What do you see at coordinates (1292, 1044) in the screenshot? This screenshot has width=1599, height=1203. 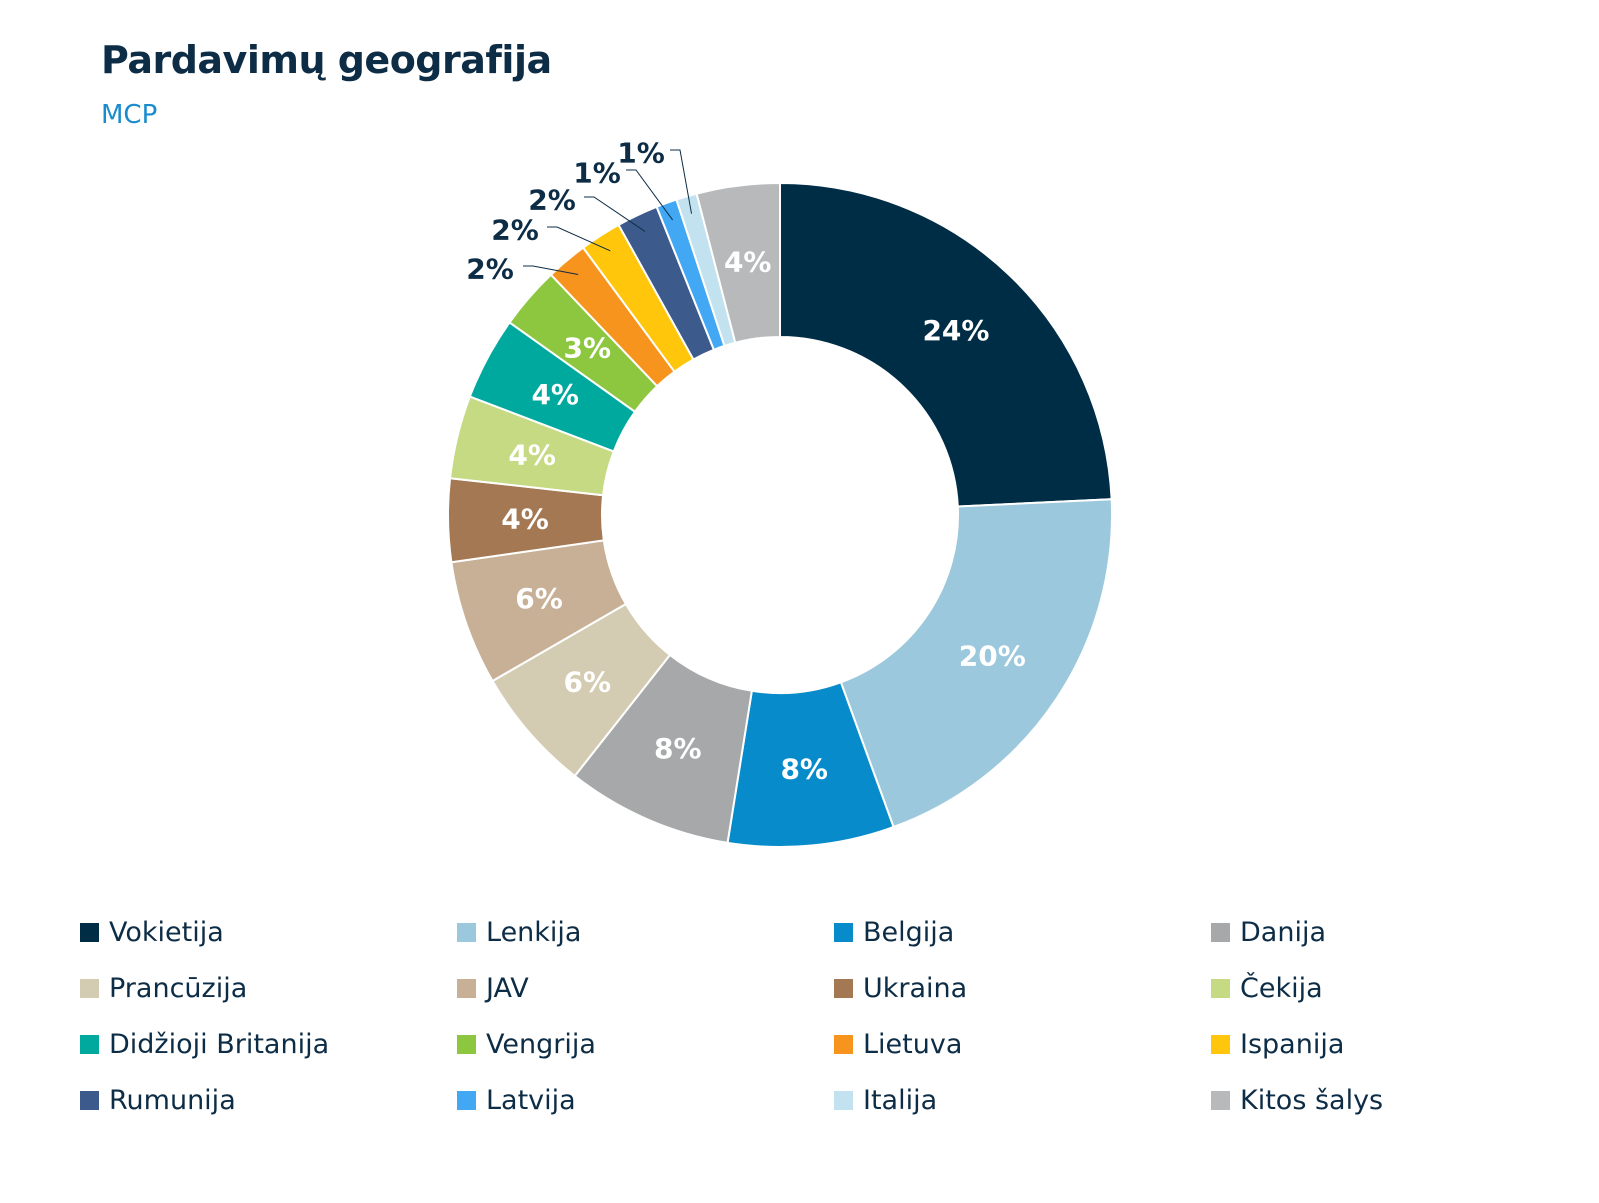 I see `legend-label: Ispanija` at bounding box center [1292, 1044].